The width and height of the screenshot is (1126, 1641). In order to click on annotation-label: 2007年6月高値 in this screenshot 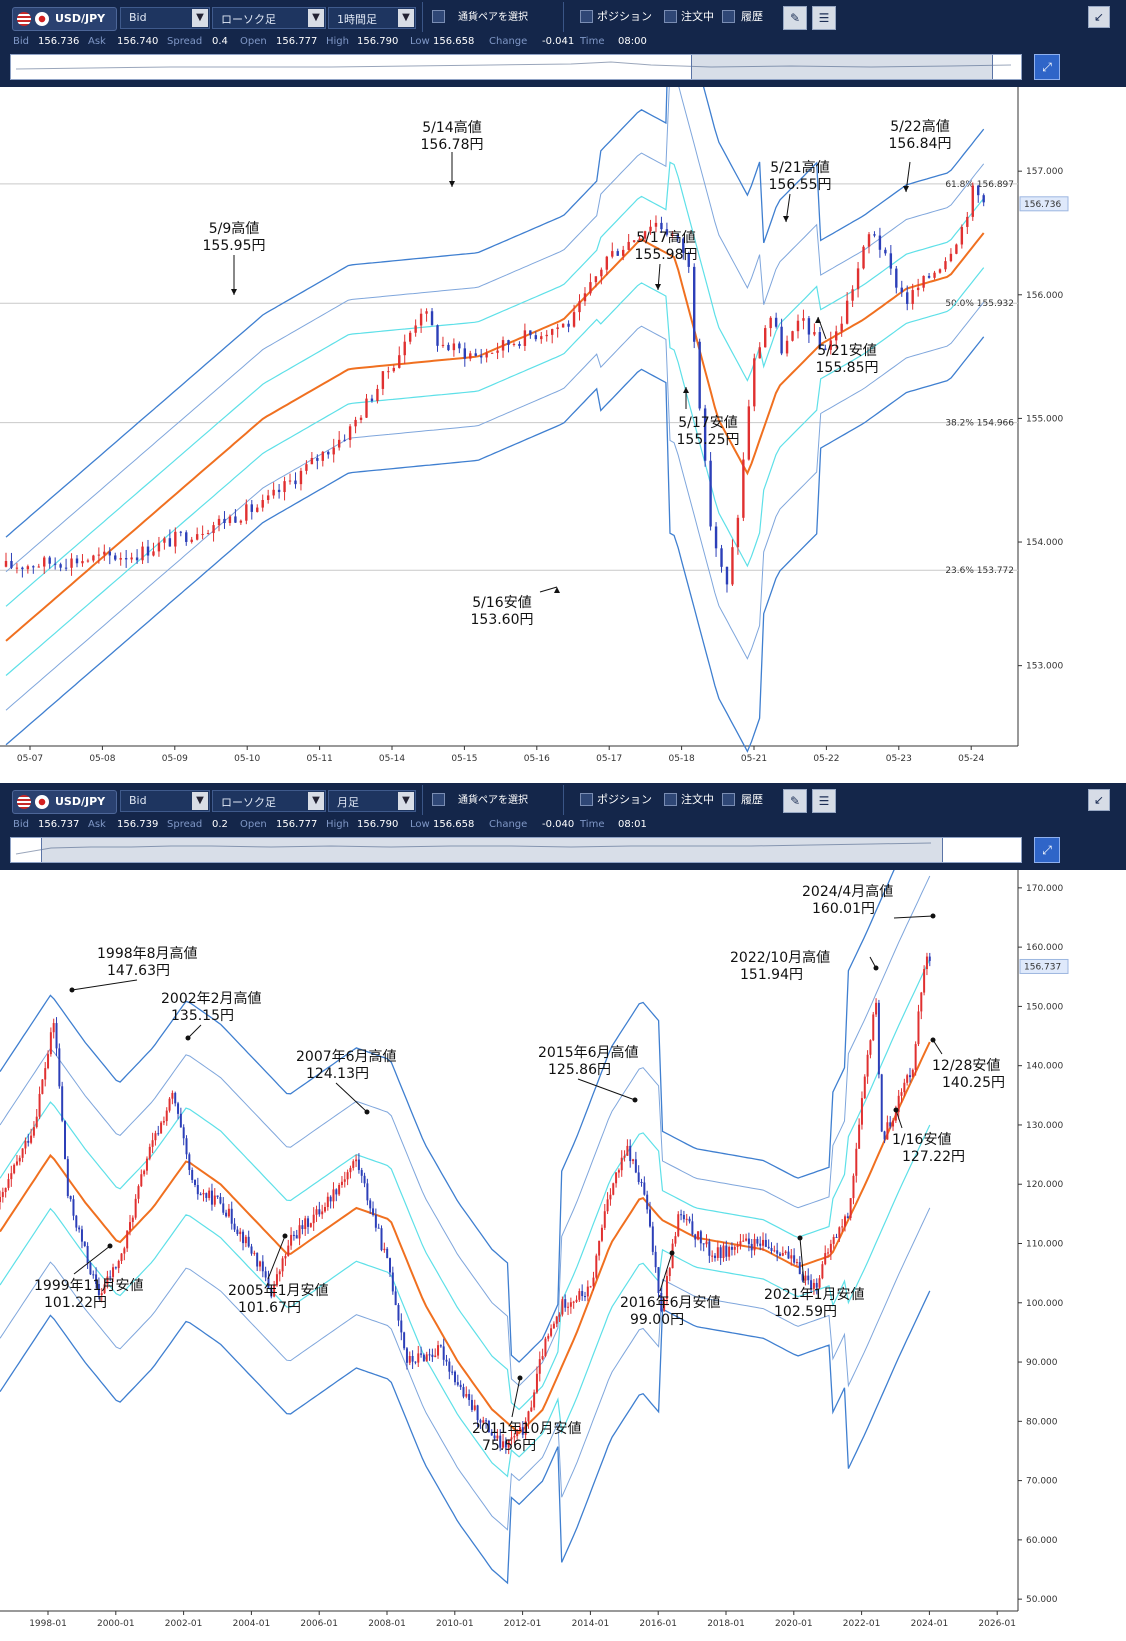, I will do `click(346, 1056)`.